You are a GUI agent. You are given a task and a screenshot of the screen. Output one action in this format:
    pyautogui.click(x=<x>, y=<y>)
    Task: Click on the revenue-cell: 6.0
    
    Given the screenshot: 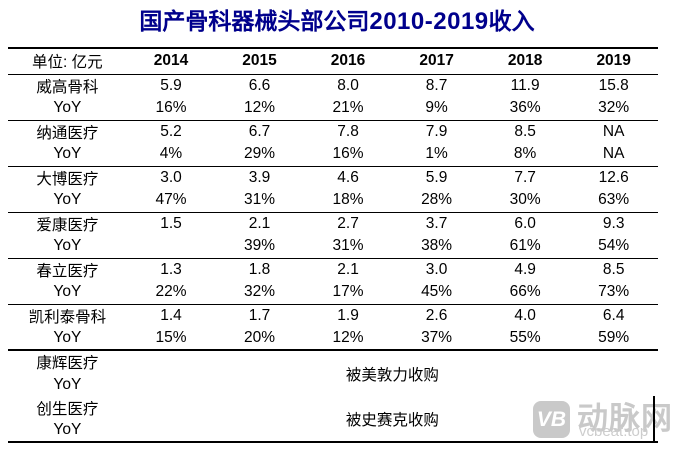 What is the action you would take?
    pyautogui.click(x=525, y=223)
    